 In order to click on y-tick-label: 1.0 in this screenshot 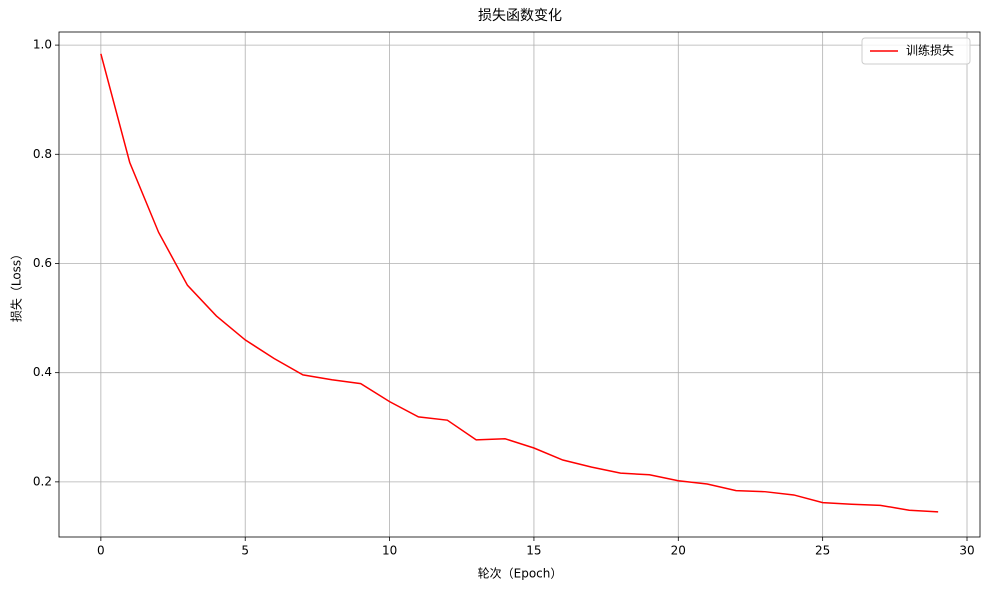, I will do `click(42, 45)`.